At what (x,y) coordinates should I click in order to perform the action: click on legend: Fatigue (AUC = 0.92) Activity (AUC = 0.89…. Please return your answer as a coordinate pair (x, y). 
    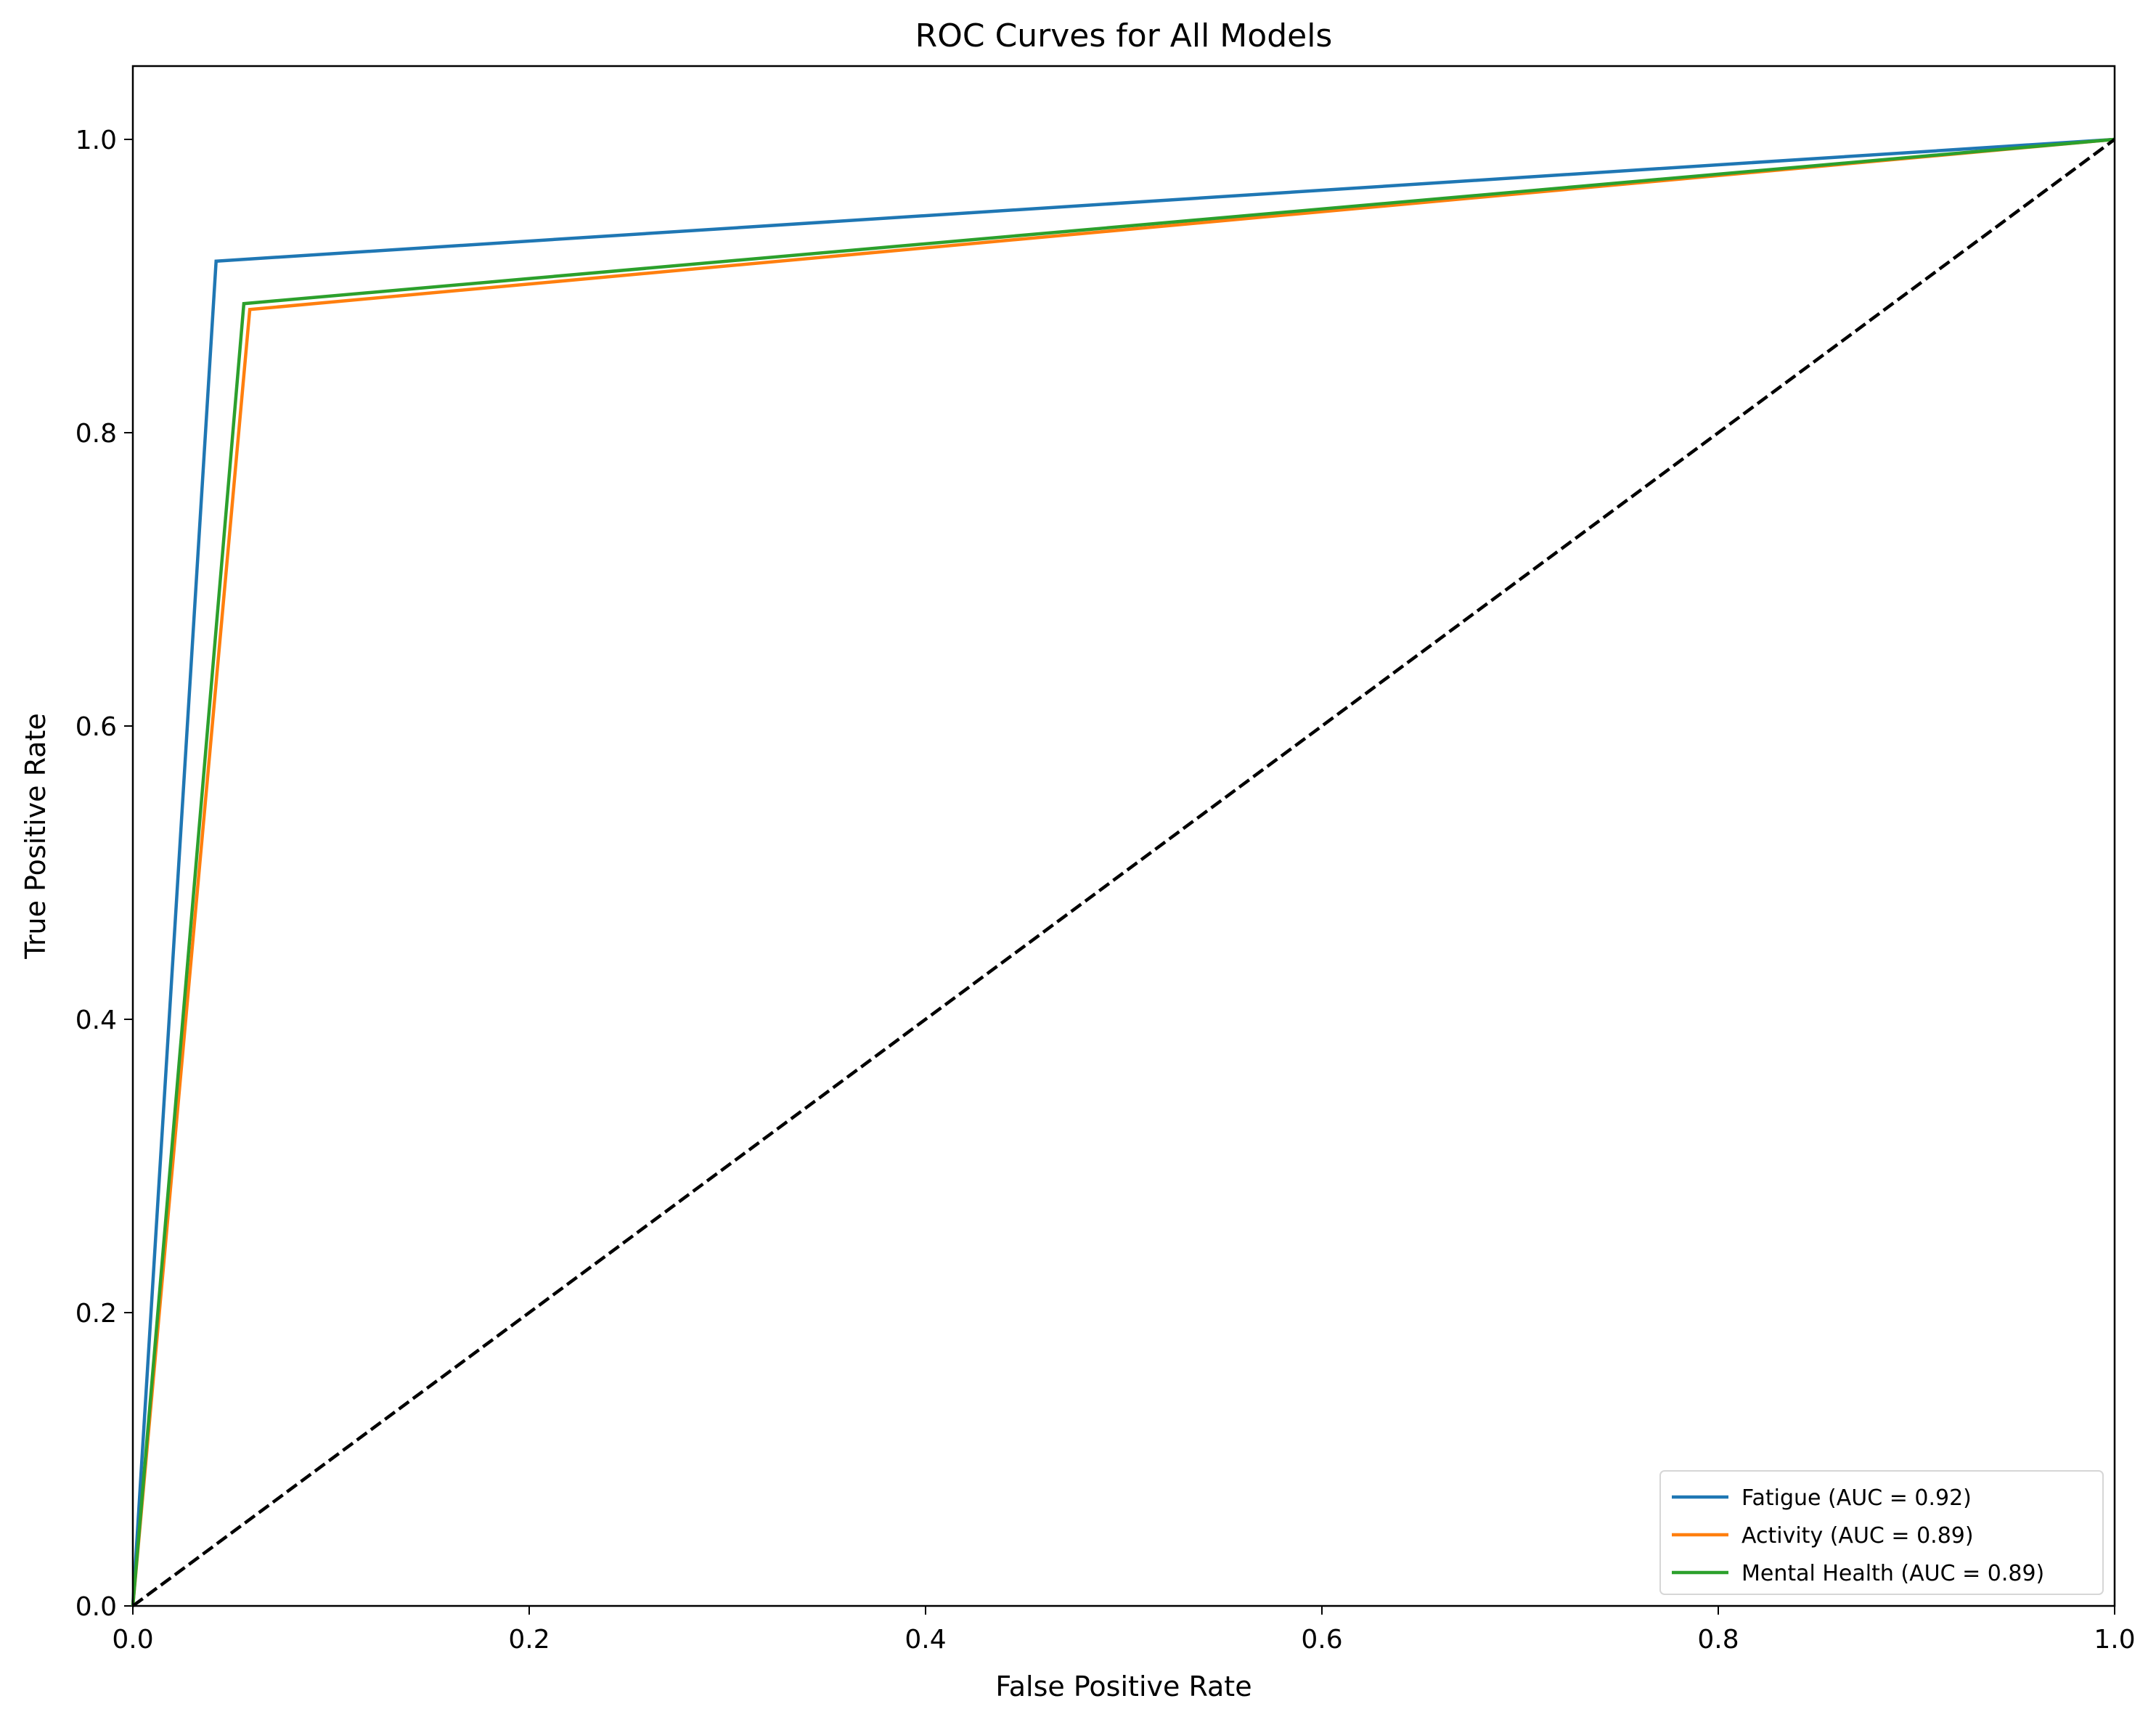
    Looking at the image, I should click on (1882, 1532).